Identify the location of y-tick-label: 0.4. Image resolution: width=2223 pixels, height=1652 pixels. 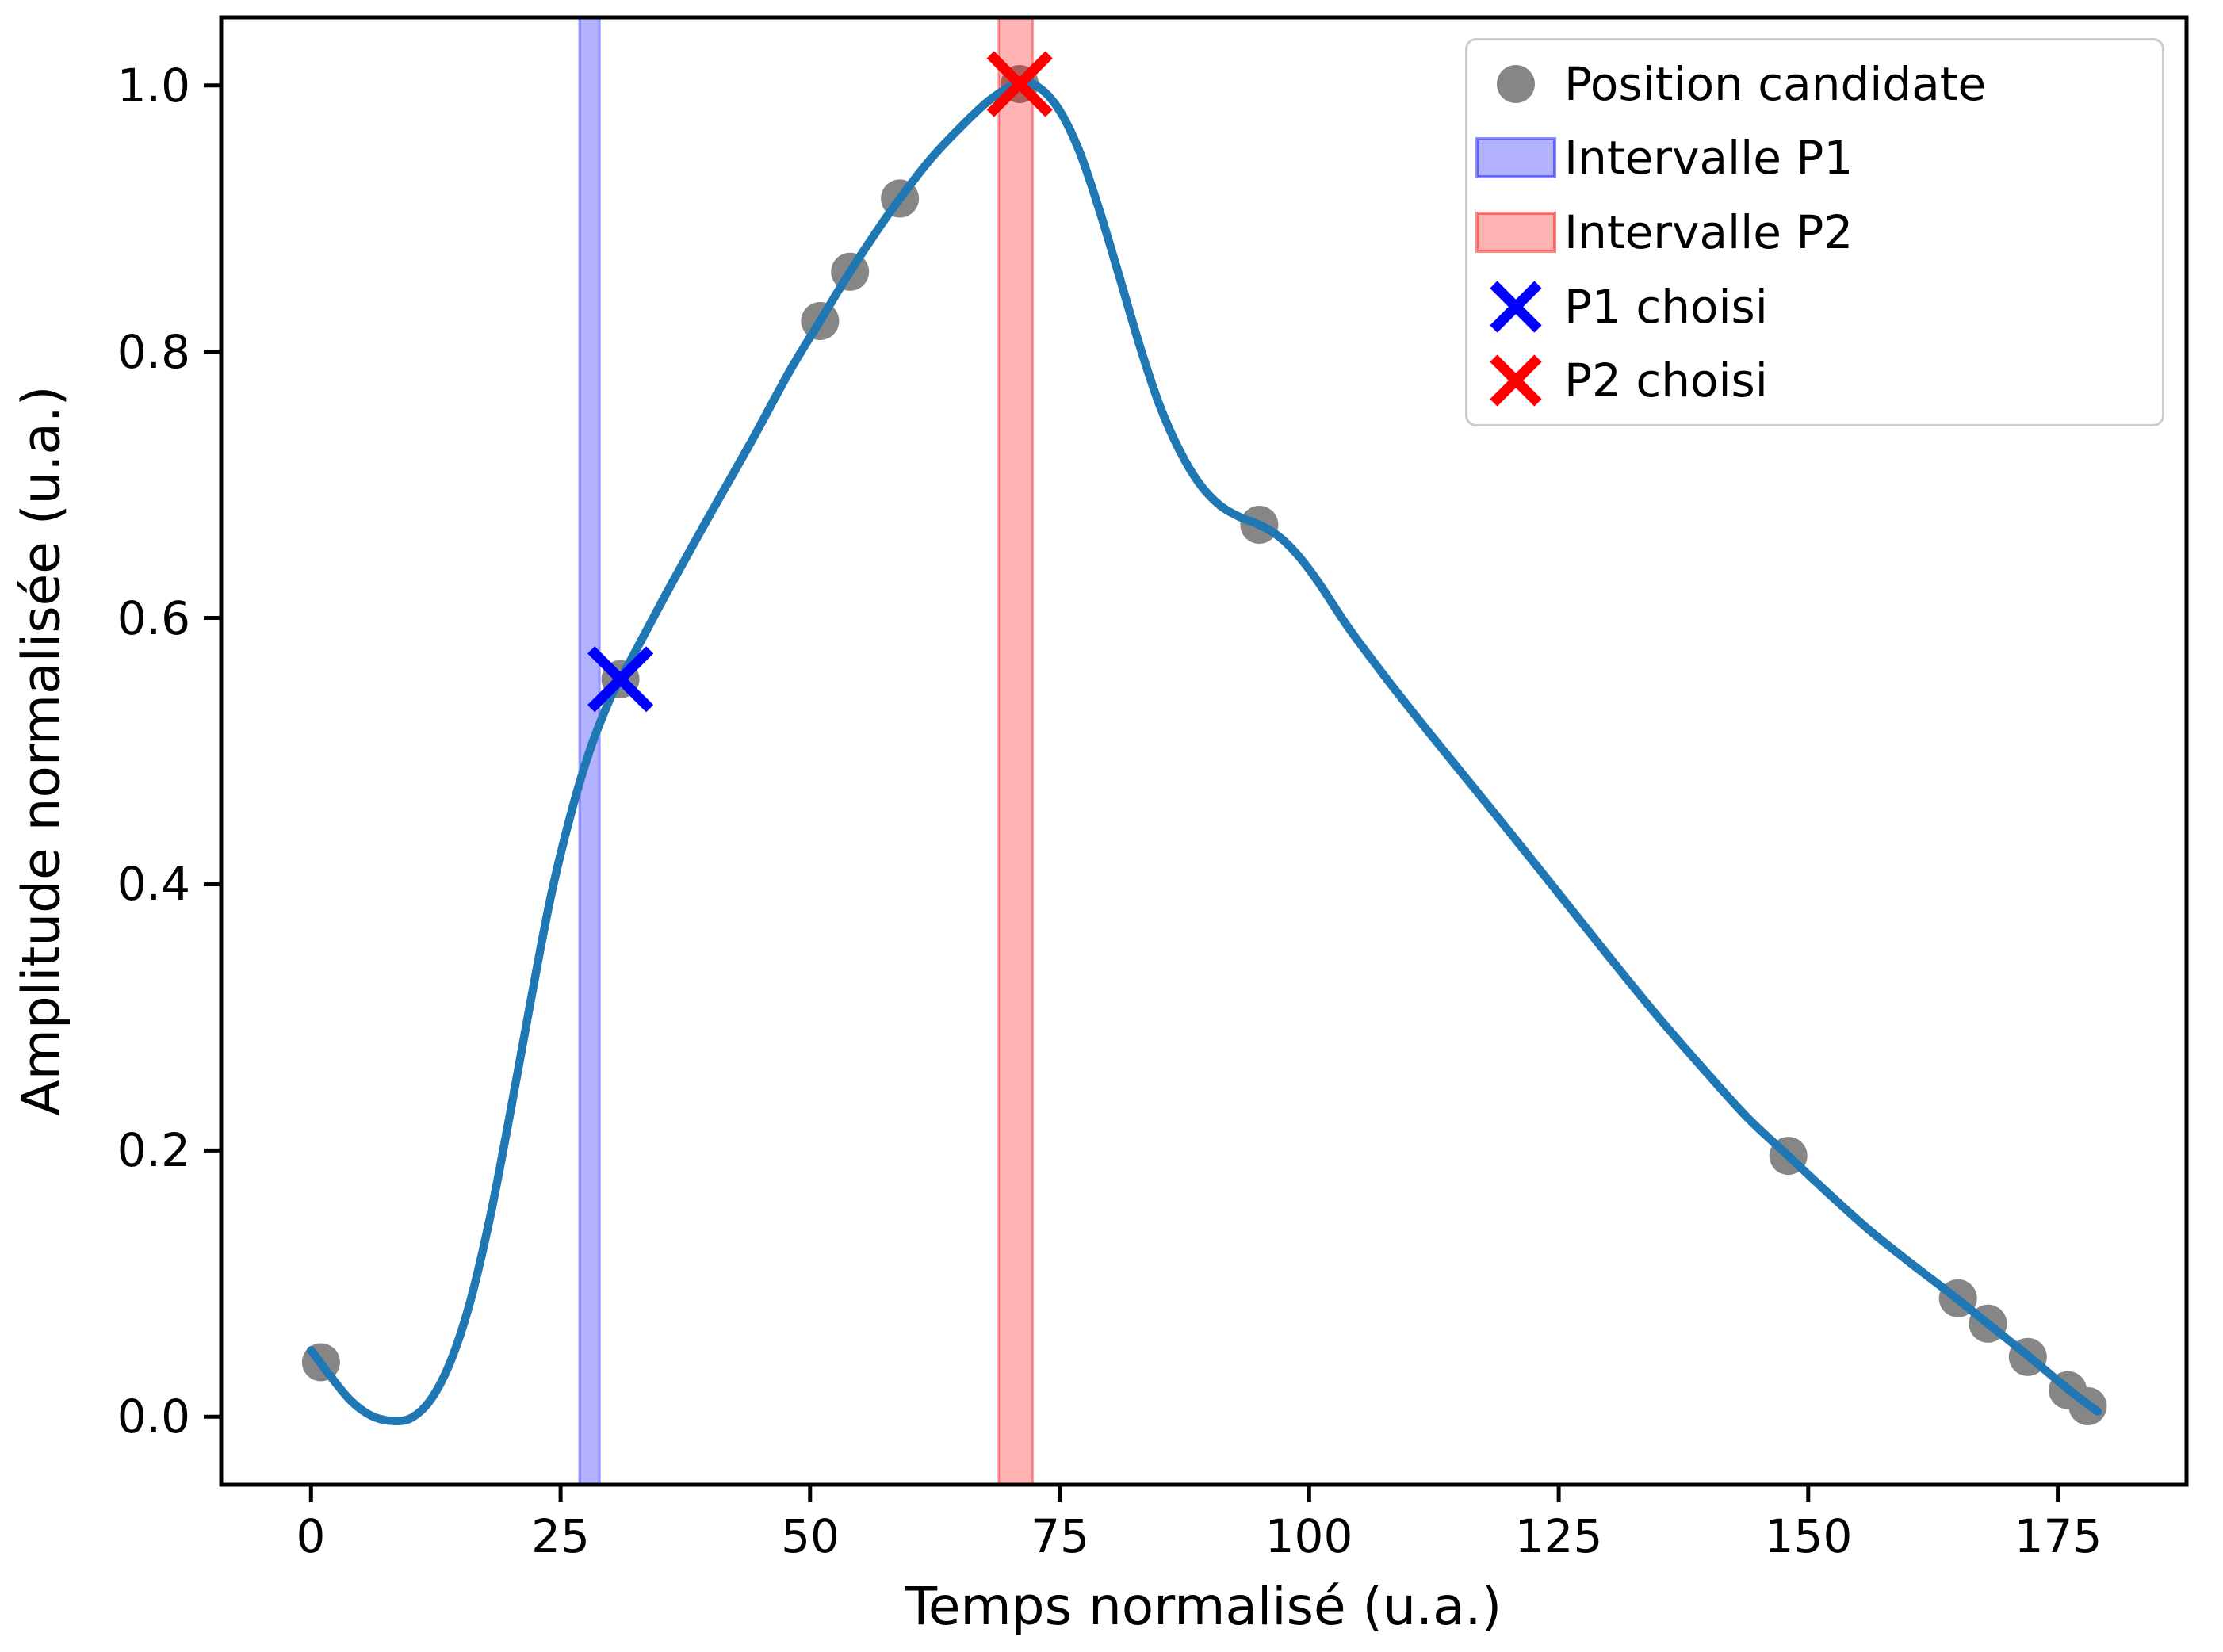
(153, 884).